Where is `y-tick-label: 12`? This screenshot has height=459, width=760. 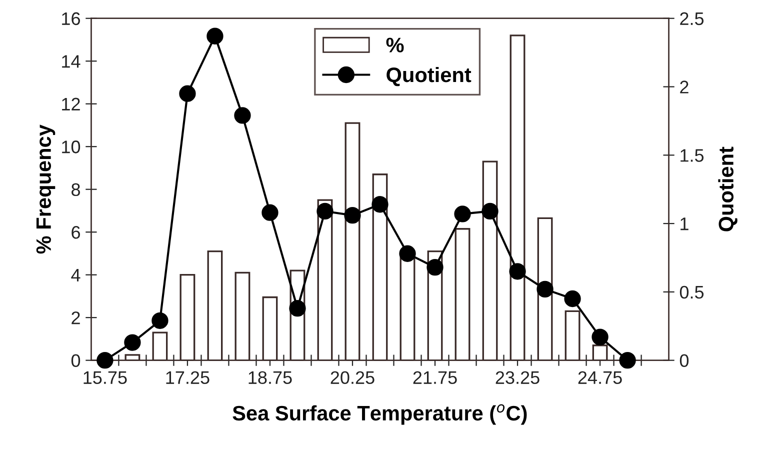
y-tick-label: 12 is located at coordinates (71, 104).